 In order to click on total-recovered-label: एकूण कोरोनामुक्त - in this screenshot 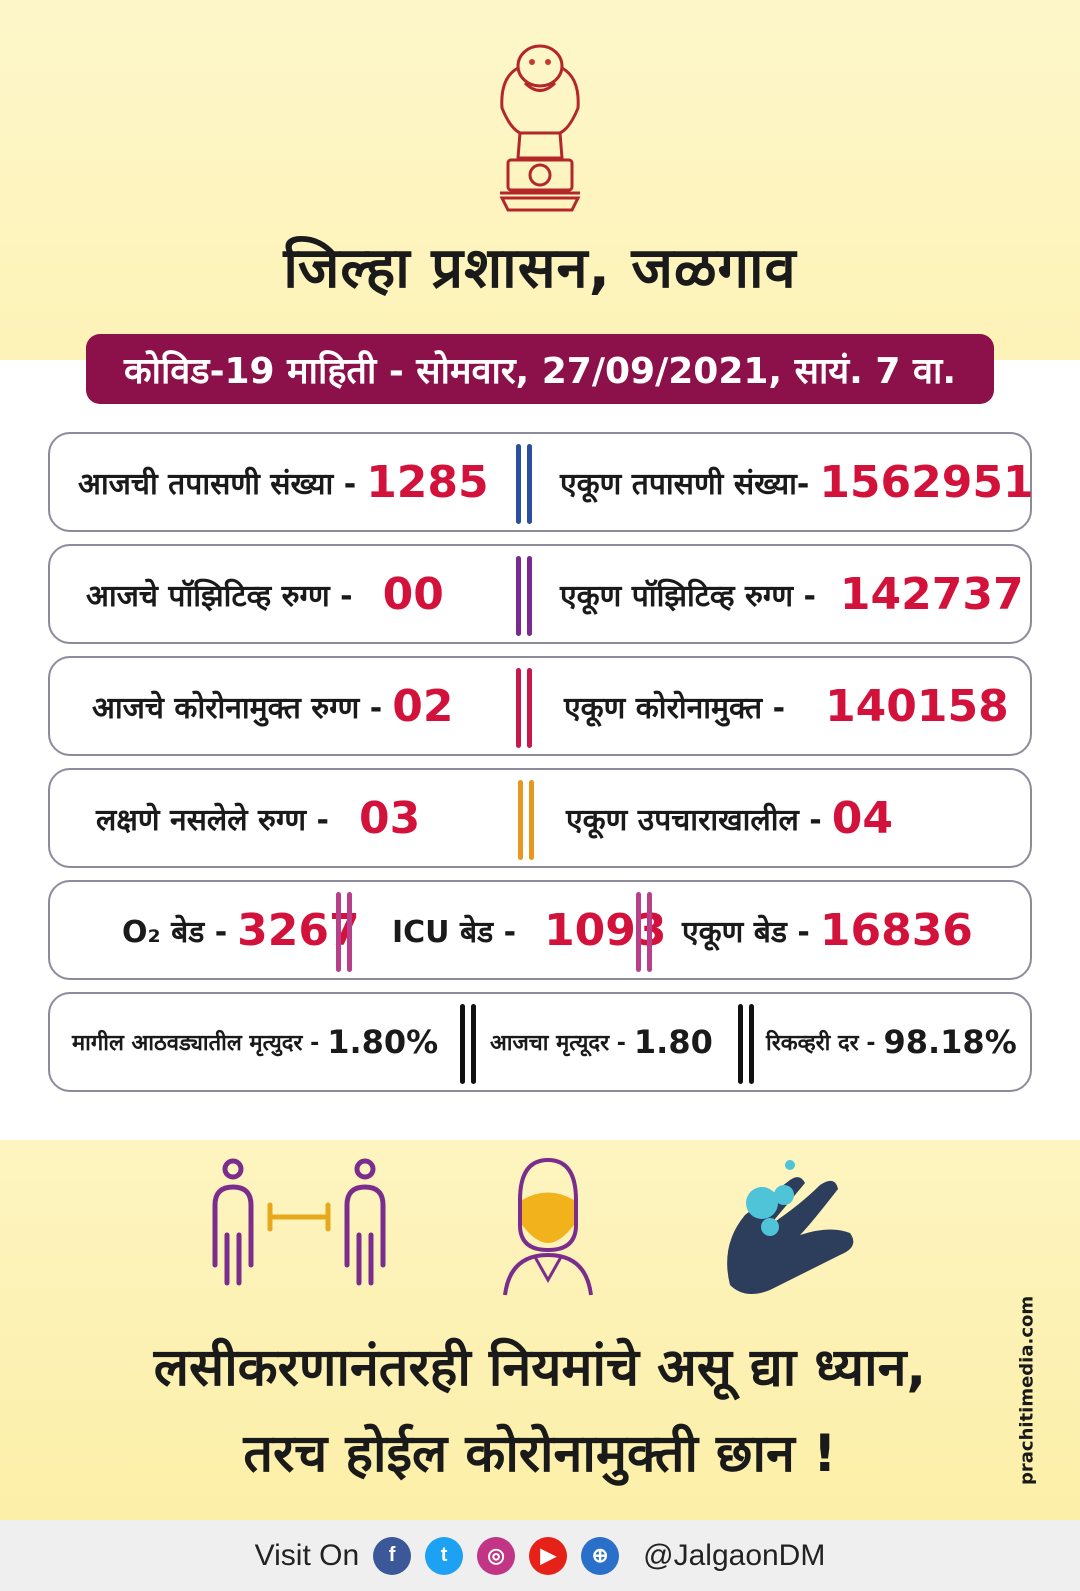, I will do `click(675, 708)`.